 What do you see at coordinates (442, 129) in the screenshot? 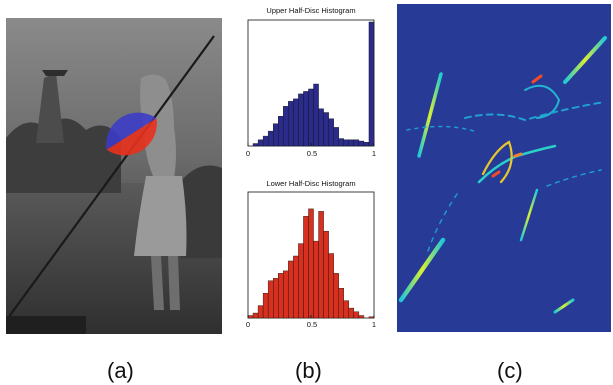
I see `edge-waterline` at bounding box center [442, 129].